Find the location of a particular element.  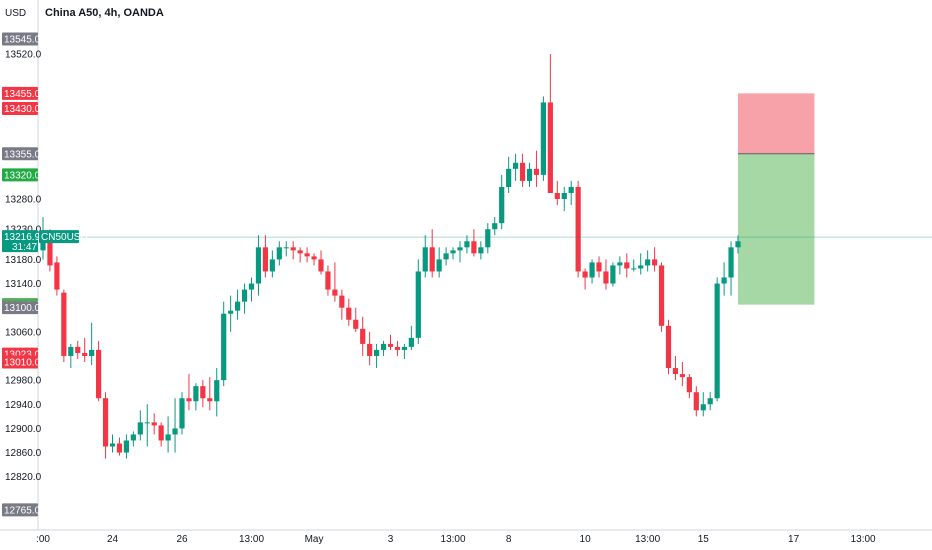

y-tick-label: 13280.0 is located at coordinates (23, 200).